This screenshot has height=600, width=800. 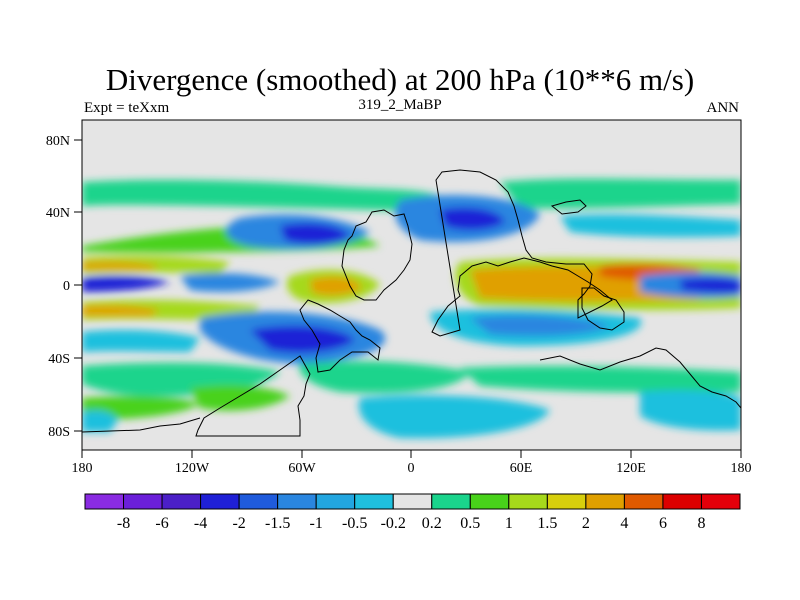 What do you see at coordinates (302, 468) in the screenshot?
I see `x-tick-label: 60W` at bounding box center [302, 468].